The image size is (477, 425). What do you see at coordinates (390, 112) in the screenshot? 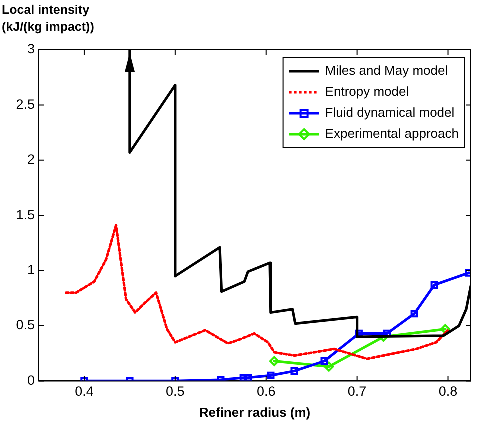
I see `legend-label: Fluid dynamical model` at bounding box center [390, 112].